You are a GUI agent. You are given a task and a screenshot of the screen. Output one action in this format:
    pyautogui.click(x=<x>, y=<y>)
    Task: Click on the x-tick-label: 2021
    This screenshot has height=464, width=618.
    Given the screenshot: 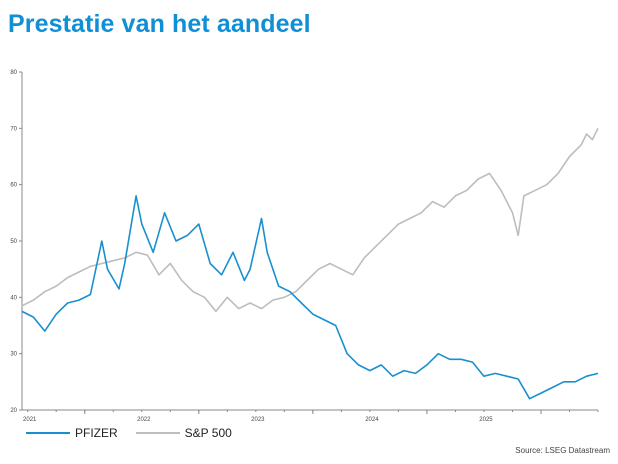 What is the action you would take?
    pyautogui.click(x=30, y=420)
    